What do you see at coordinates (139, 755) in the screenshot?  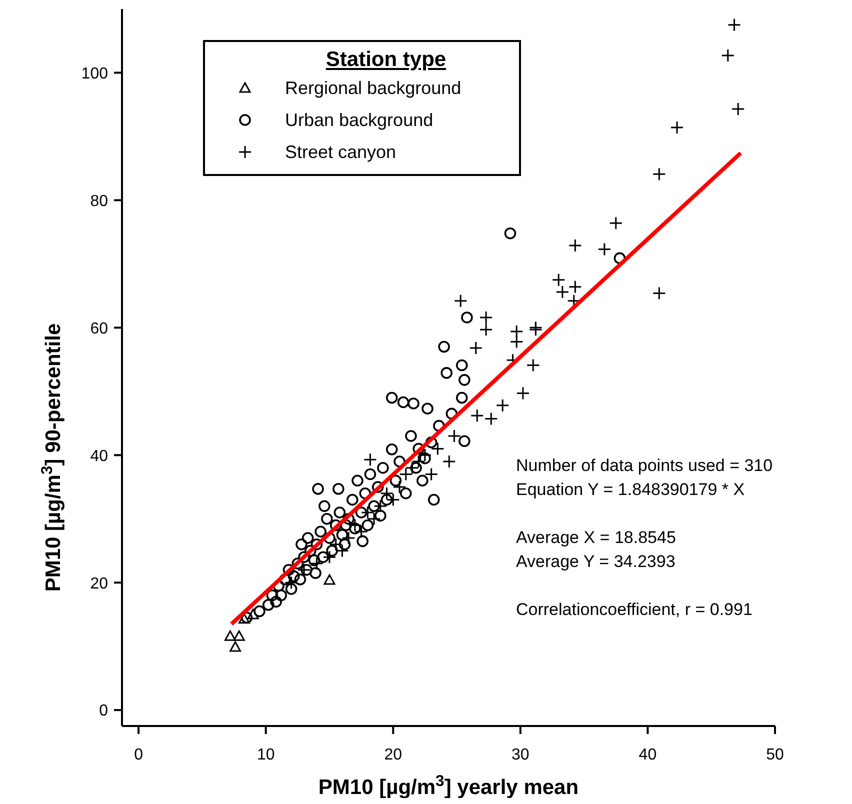 I see `x-tick-label: 0` at bounding box center [139, 755].